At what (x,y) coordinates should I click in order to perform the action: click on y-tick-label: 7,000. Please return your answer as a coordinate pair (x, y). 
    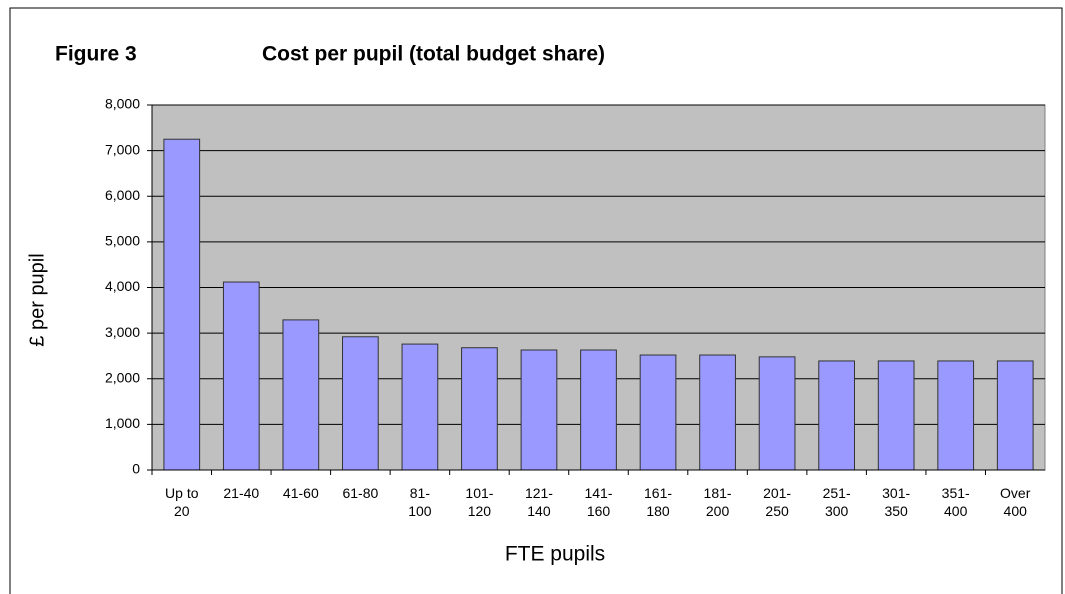
    Looking at the image, I should click on (122, 149).